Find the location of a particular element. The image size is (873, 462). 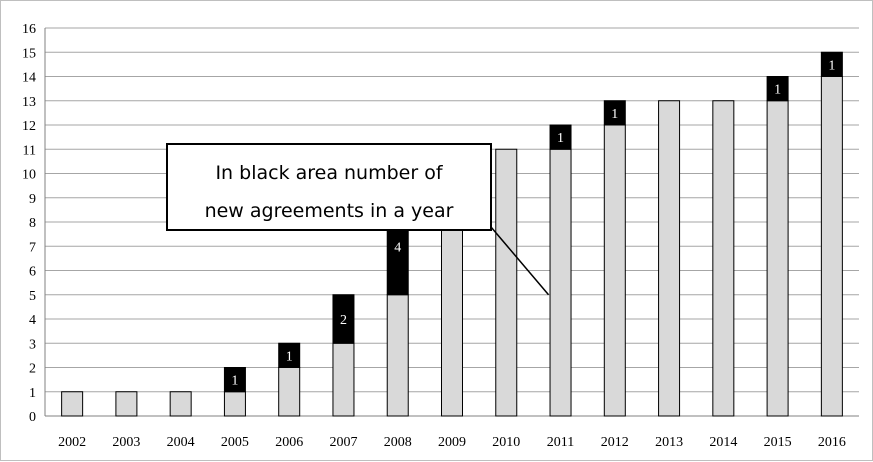

x-tick-label: 2007 is located at coordinates (343, 442).